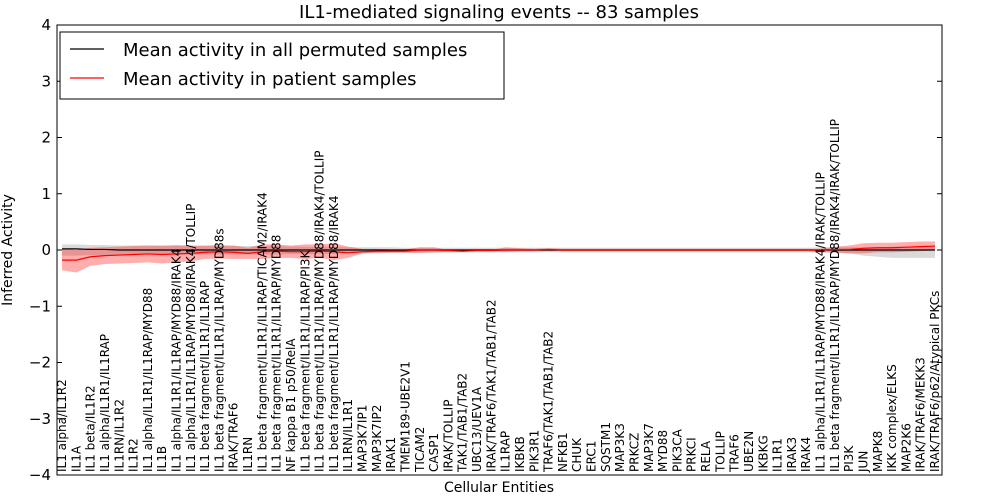 This screenshot has height=500, width=1000. Describe the element at coordinates (763, 453) in the screenshot. I see `x-tick-label: IKBKG` at that location.